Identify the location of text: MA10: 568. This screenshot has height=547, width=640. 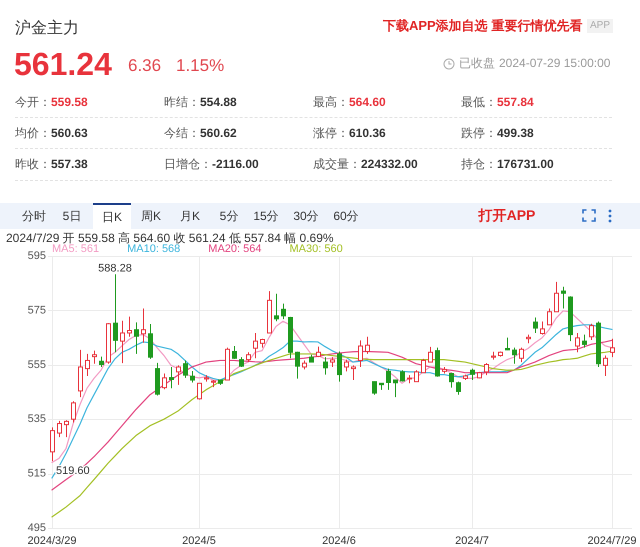
(153, 249).